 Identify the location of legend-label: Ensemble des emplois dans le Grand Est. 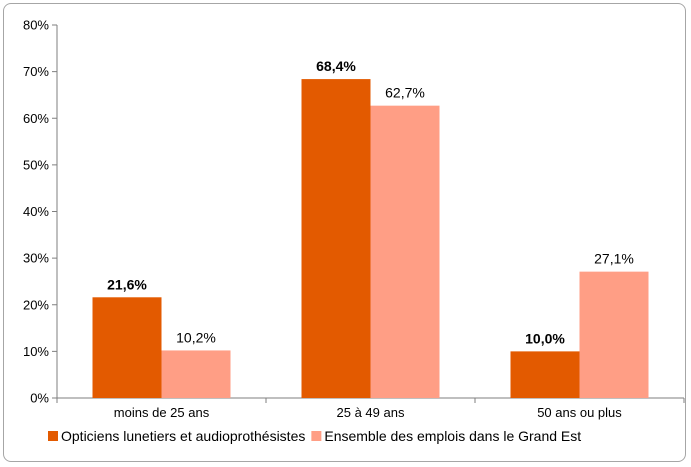
(452, 436).